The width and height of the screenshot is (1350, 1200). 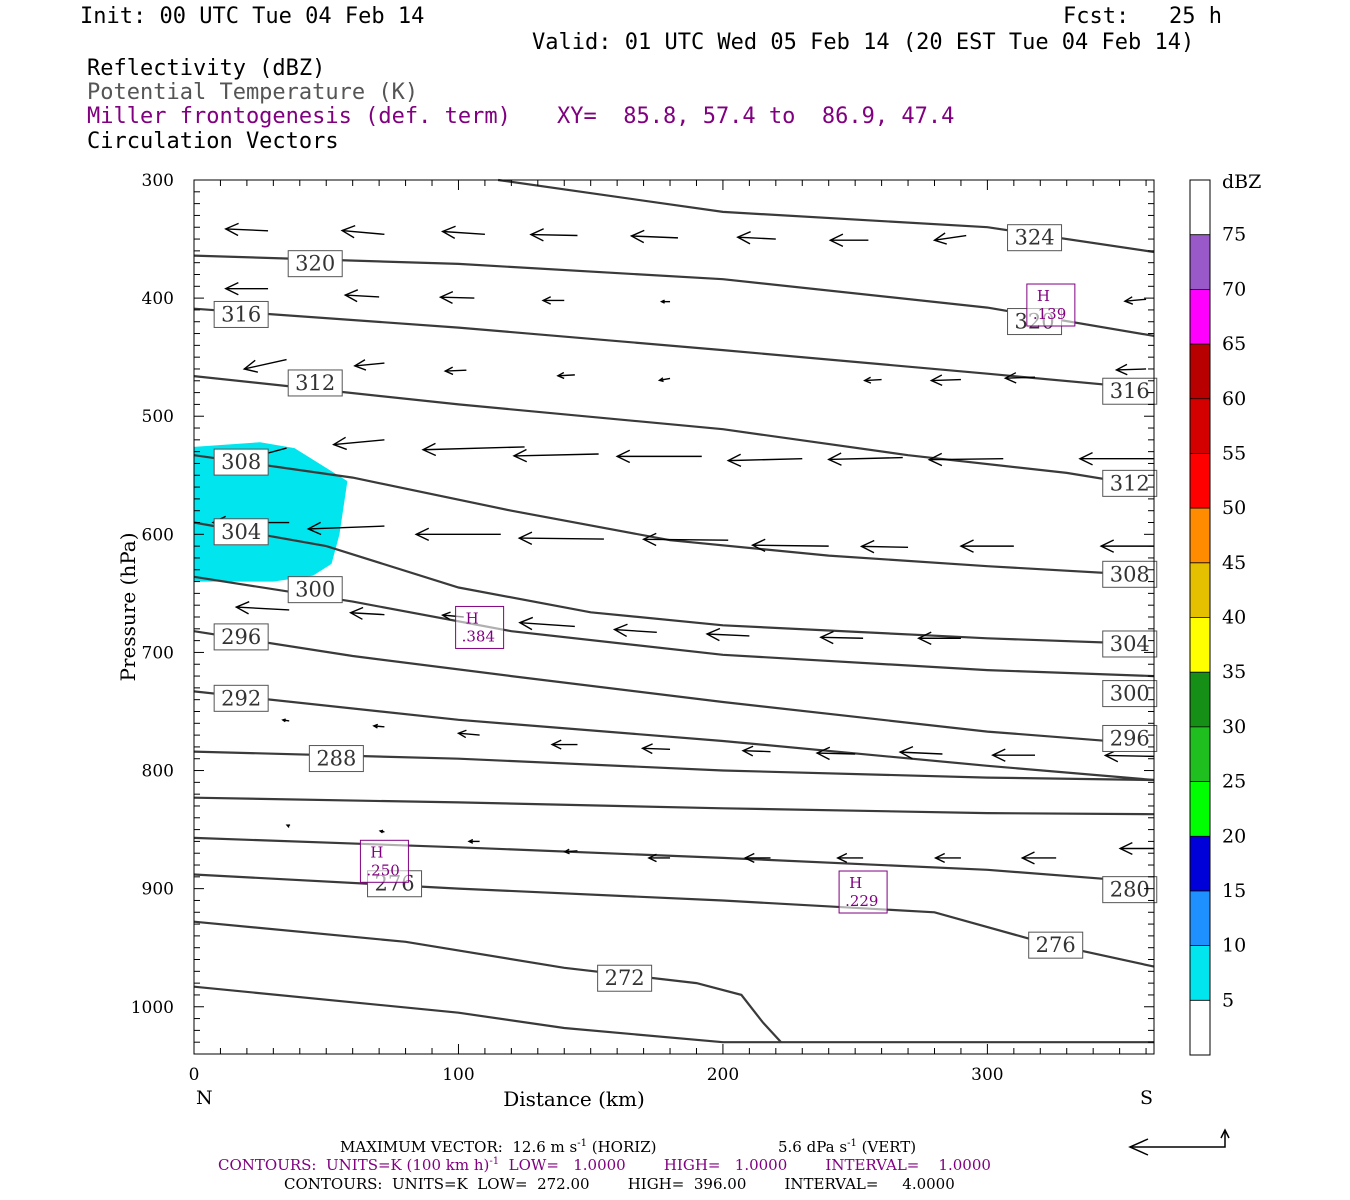 I want to click on frontogenesis-max-value: .229, so click(x=861, y=901).